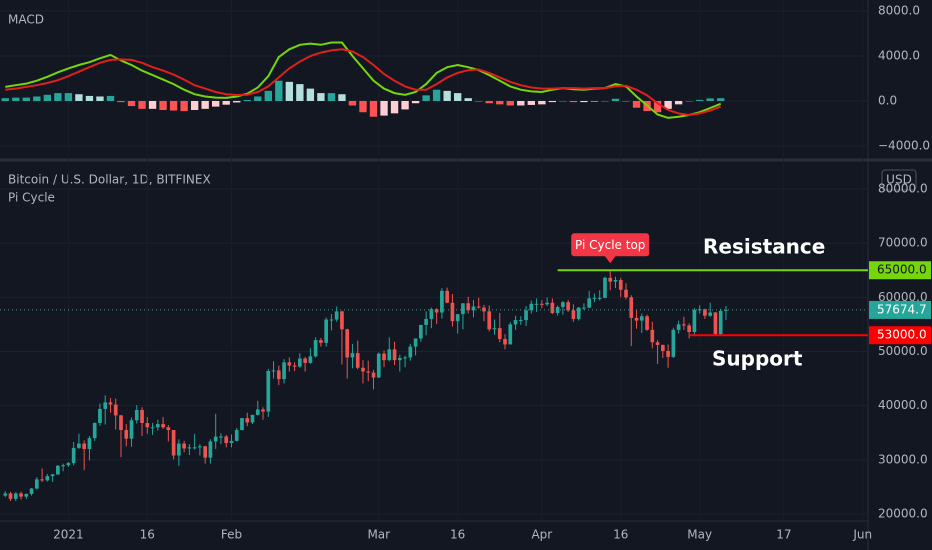 The height and width of the screenshot is (550, 932). I want to click on y-tick-label: 80000.0, so click(903, 188).